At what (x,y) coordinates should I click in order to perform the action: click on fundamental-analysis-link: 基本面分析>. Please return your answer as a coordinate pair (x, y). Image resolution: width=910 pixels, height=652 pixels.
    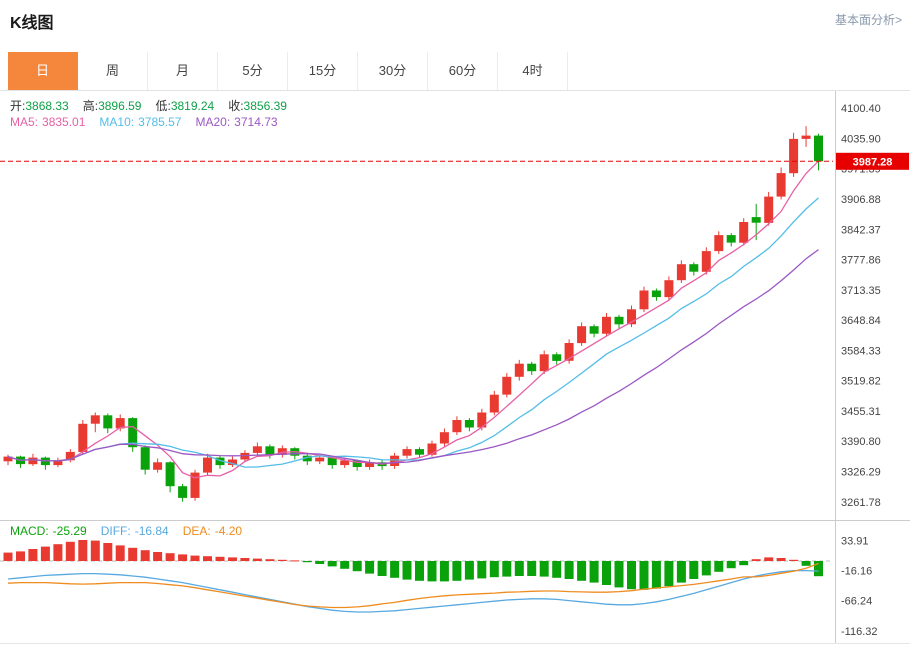
    Looking at the image, I should click on (868, 20).